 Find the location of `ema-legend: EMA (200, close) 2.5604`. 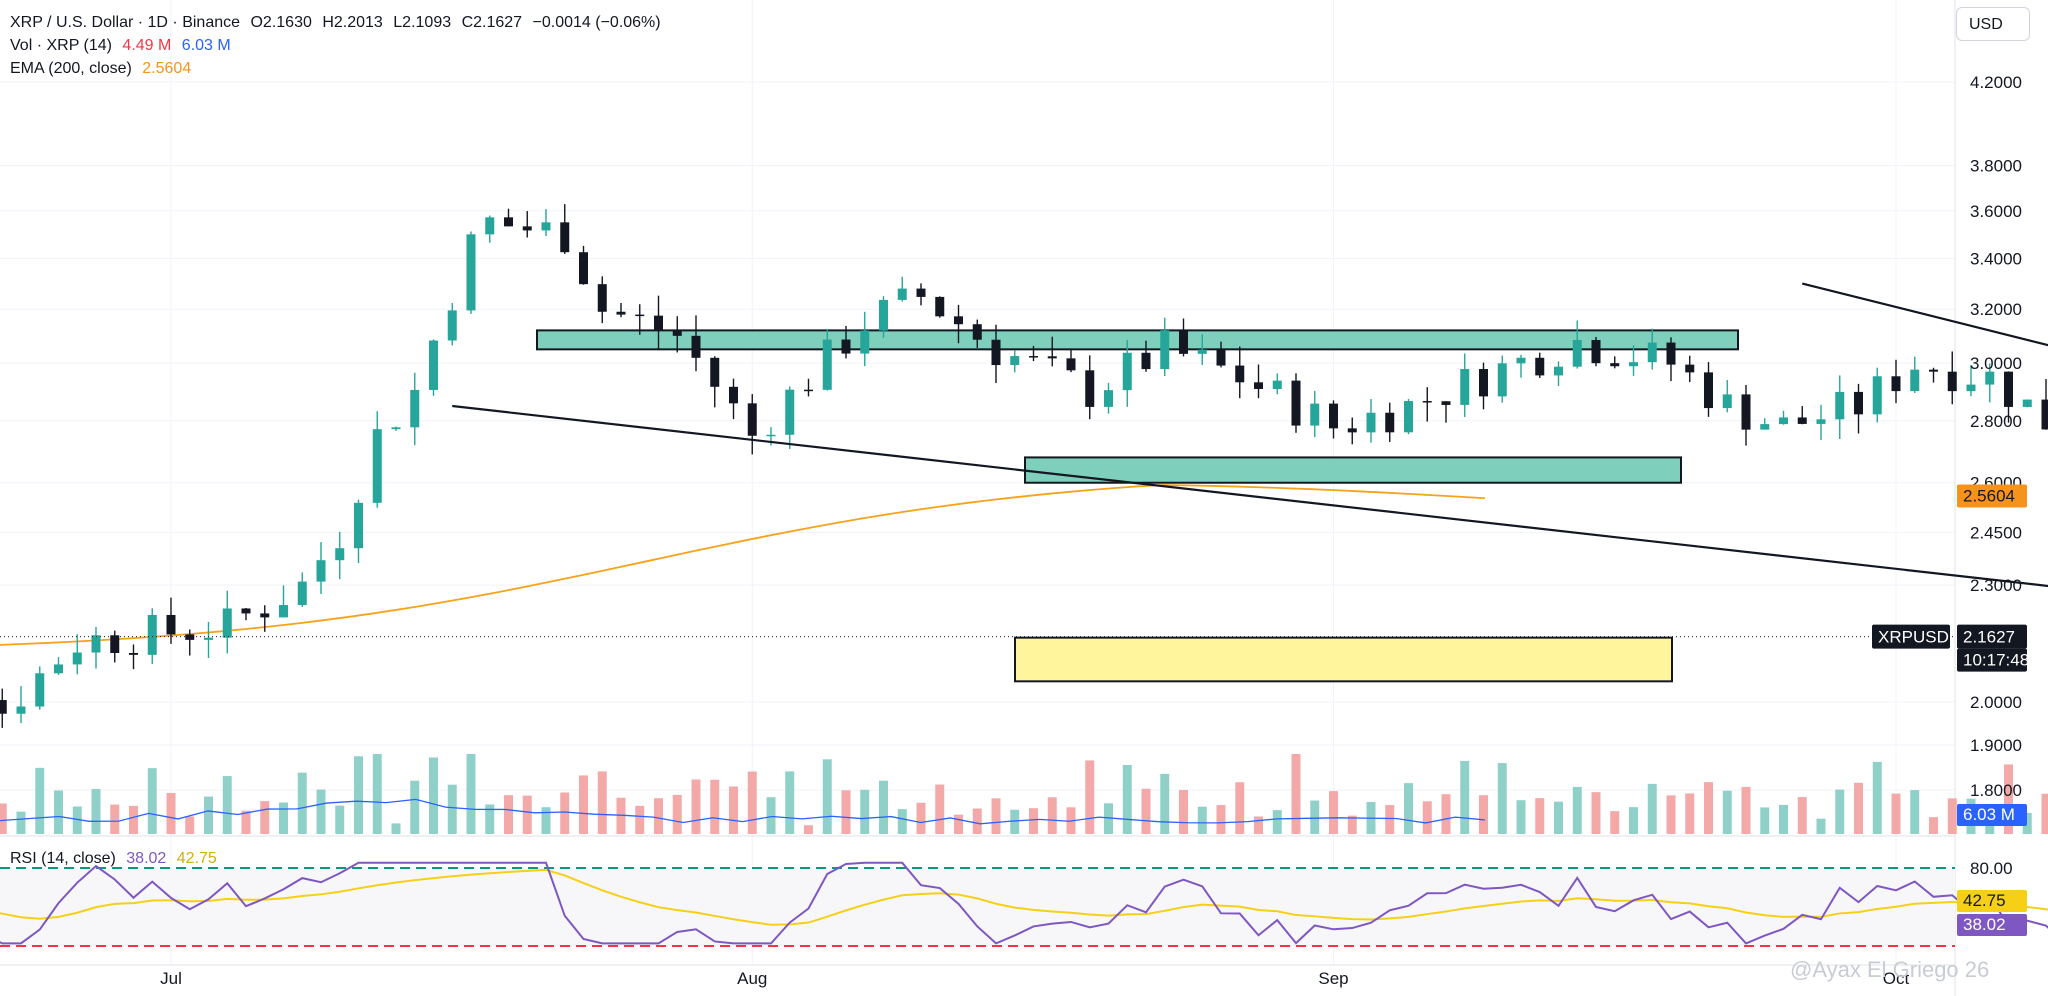

ema-legend: EMA (200, close) 2.5604 is located at coordinates (103, 68).